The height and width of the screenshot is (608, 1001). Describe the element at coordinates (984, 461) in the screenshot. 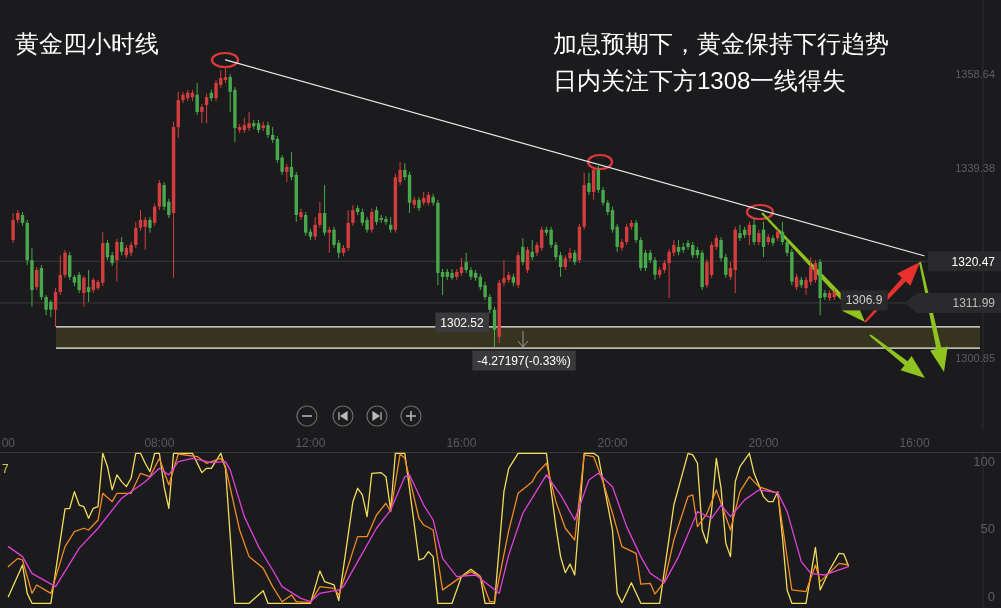

I see `y-tick-label: 100` at that location.